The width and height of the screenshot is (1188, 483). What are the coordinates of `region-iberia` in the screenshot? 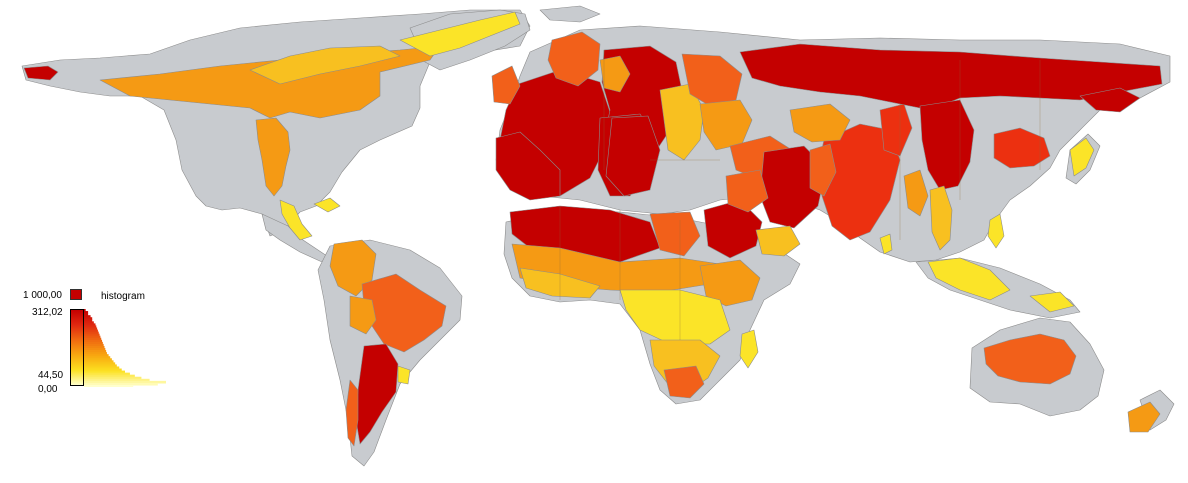 It's located at (528, 166).